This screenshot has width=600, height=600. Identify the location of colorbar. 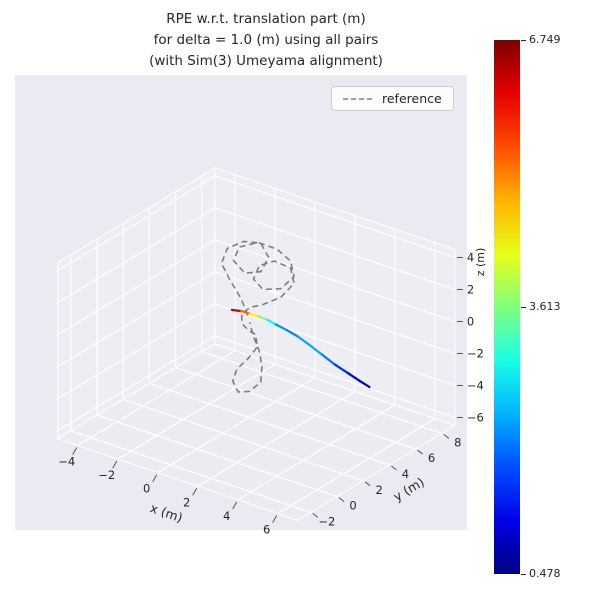
(507, 307).